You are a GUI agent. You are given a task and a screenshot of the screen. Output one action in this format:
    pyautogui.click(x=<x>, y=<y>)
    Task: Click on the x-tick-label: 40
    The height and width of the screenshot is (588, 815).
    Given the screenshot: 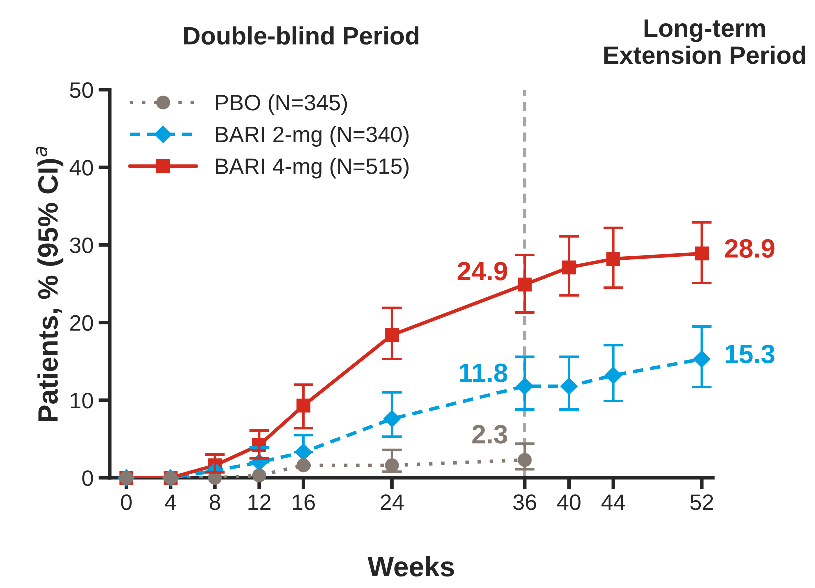 What is the action you would take?
    pyautogui.click(x=569, y=502)
    